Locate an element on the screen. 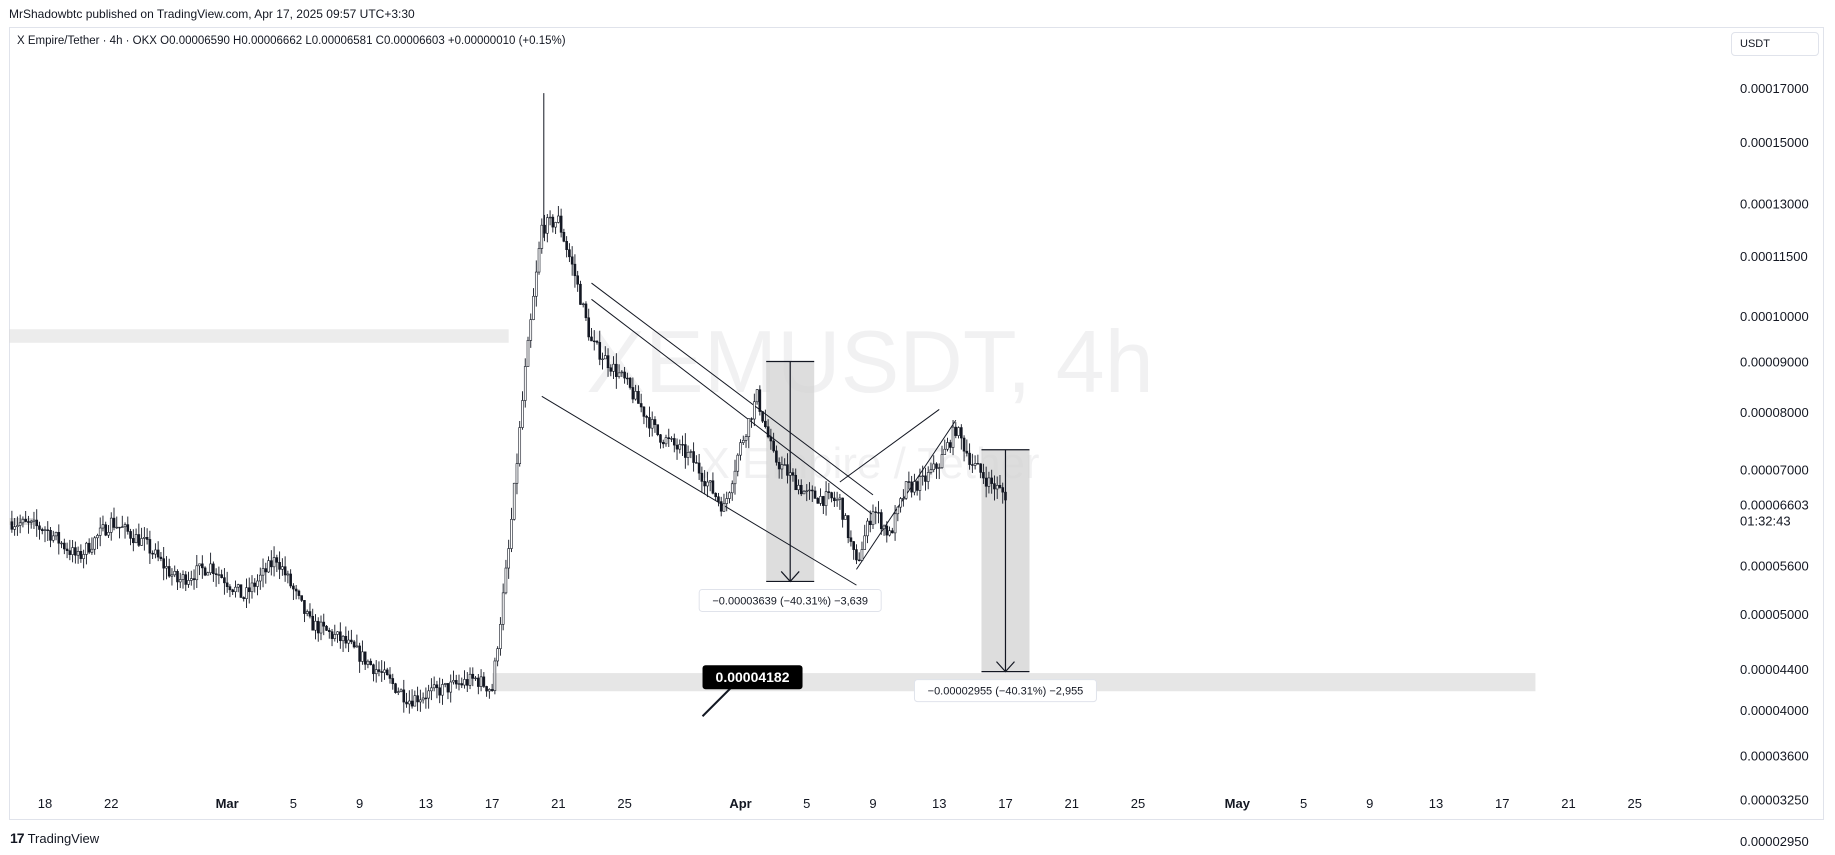  channel-lower-line is located at coordinates (699, 490).